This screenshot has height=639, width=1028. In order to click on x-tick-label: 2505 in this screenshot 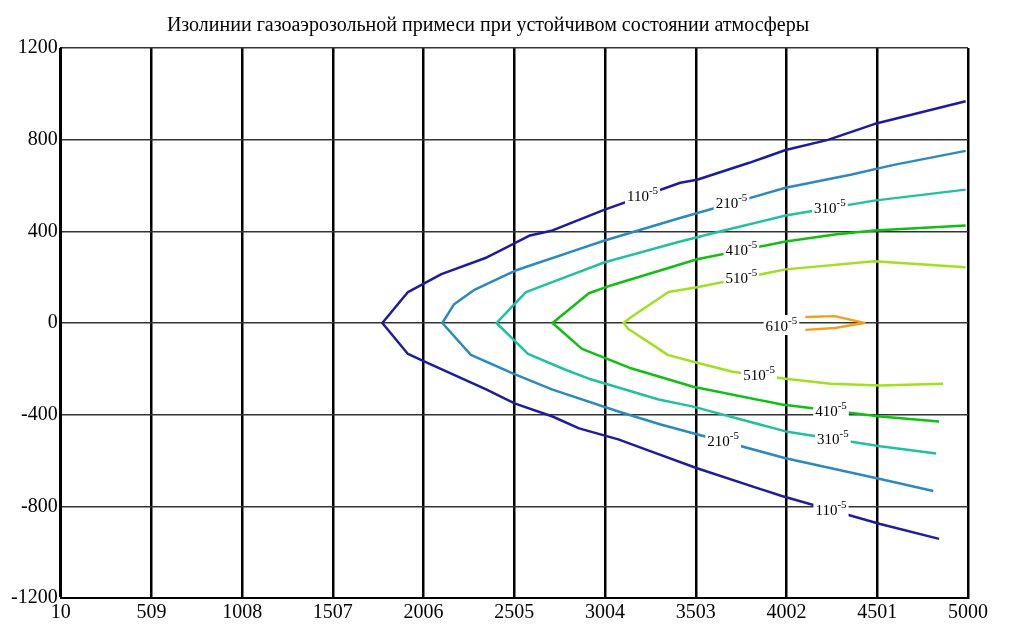, I will do `click(514, 611)`.